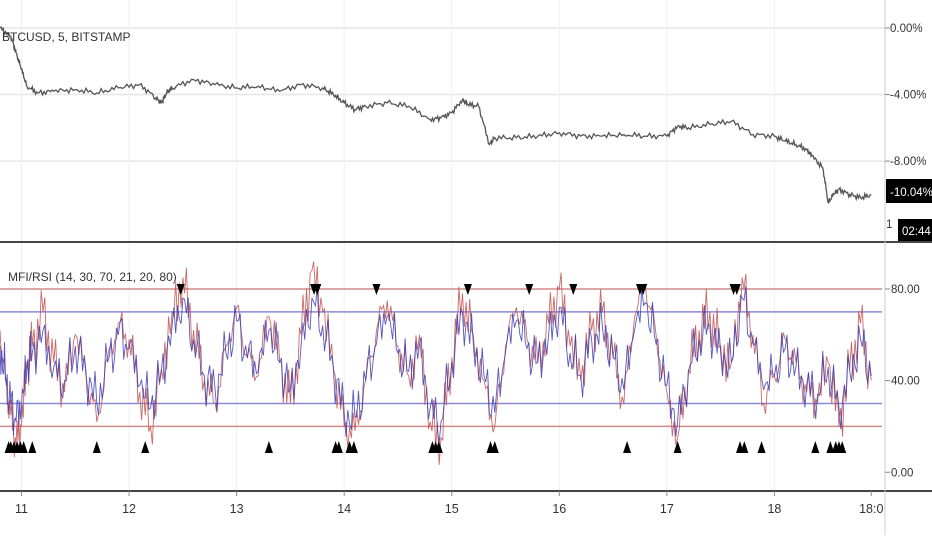 This screenshot has height=550, width=932. What do you see at coordinates (906, 29) in the screenshot?
I see `price-axis-tick-label: 0.00%` at bounding box center [906, 29].